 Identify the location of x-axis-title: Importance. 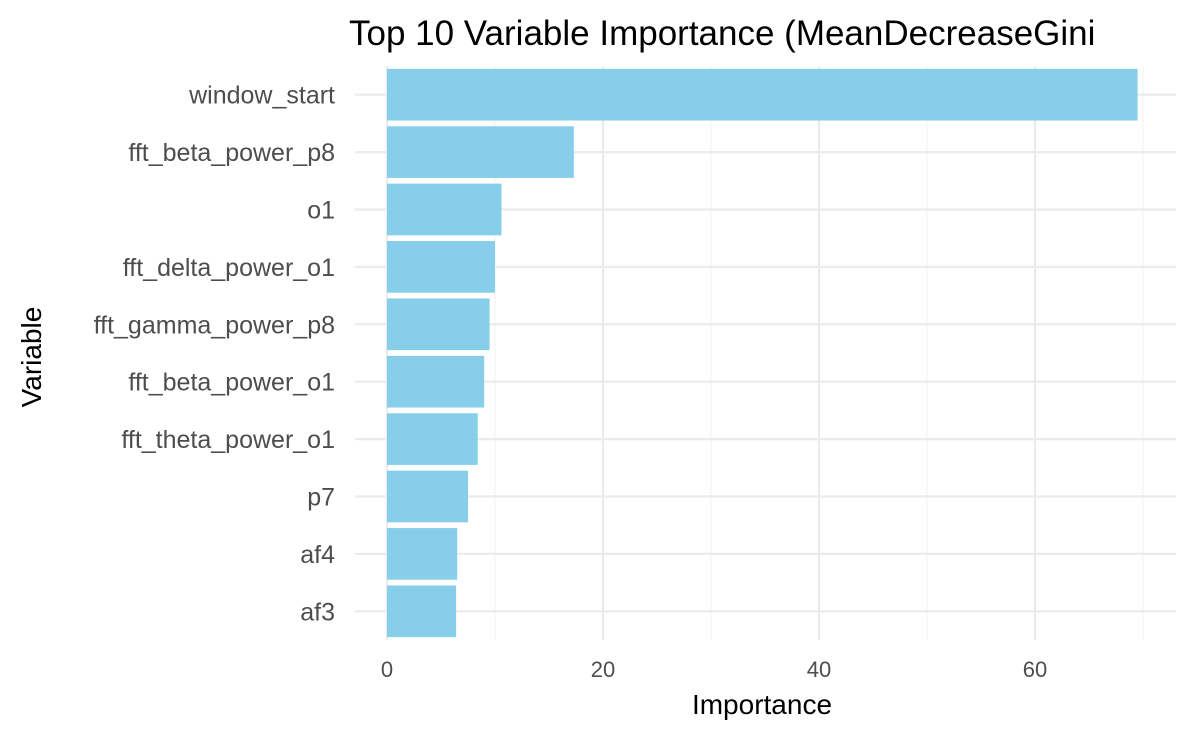
(762, 704).